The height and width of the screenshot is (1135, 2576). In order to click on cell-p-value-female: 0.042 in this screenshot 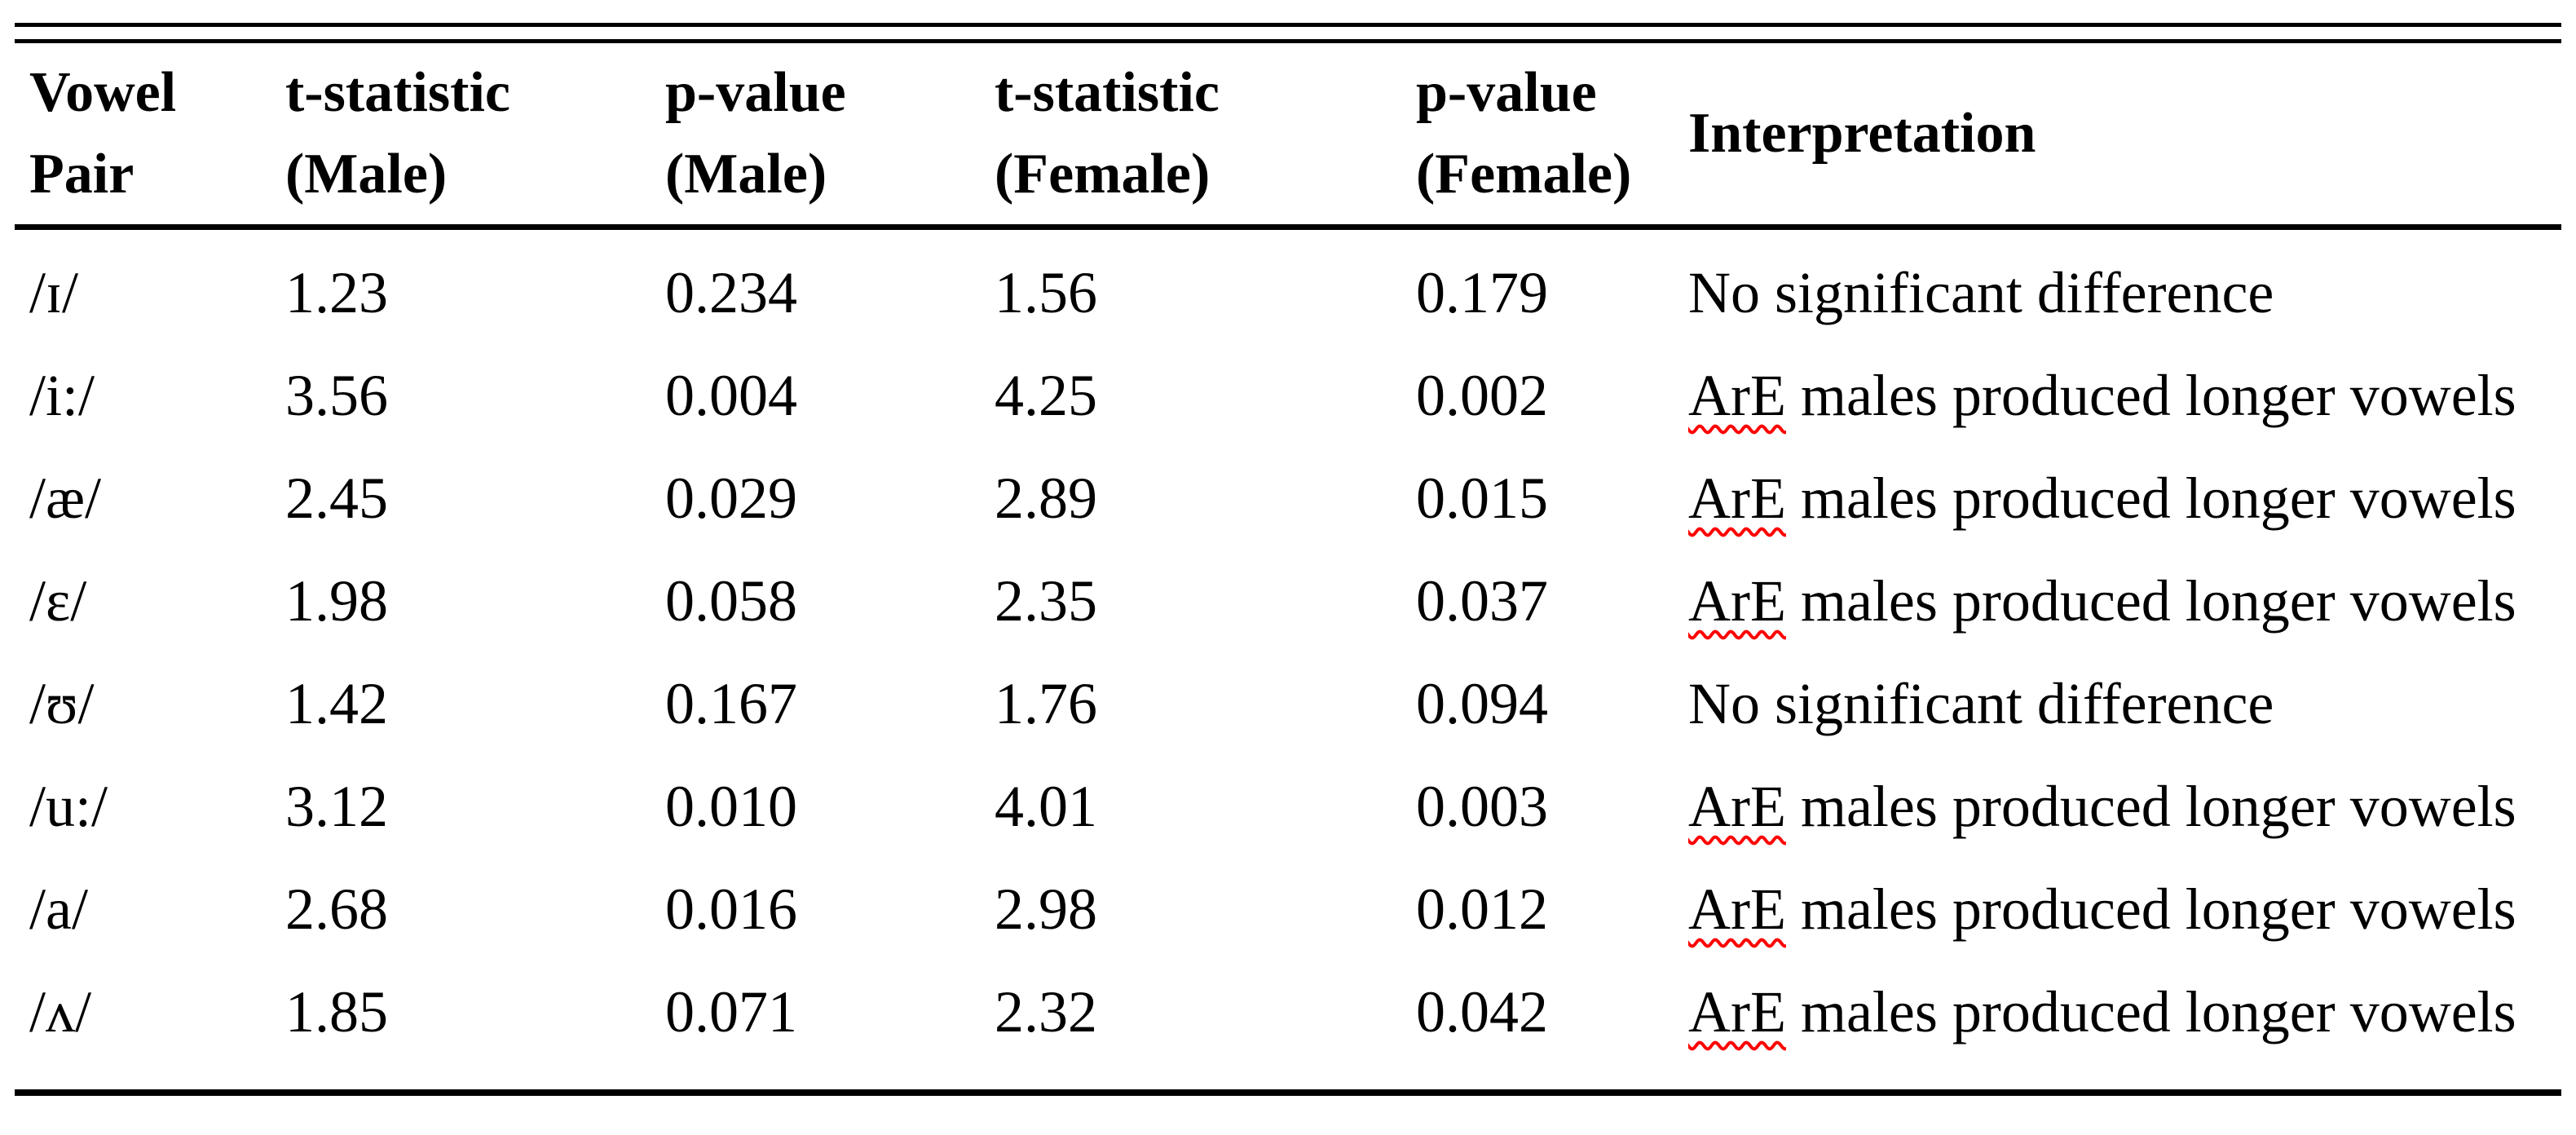, I will do `click(1482, 1011)`.